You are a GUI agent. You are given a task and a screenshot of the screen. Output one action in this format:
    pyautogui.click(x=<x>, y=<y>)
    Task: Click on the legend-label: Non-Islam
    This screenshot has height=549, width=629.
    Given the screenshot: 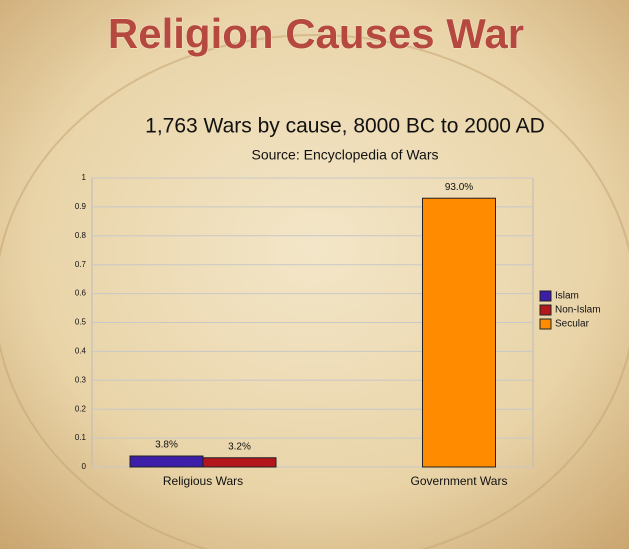 What is the action you would take?
    pyautogui.click(x=578, y=310)
    